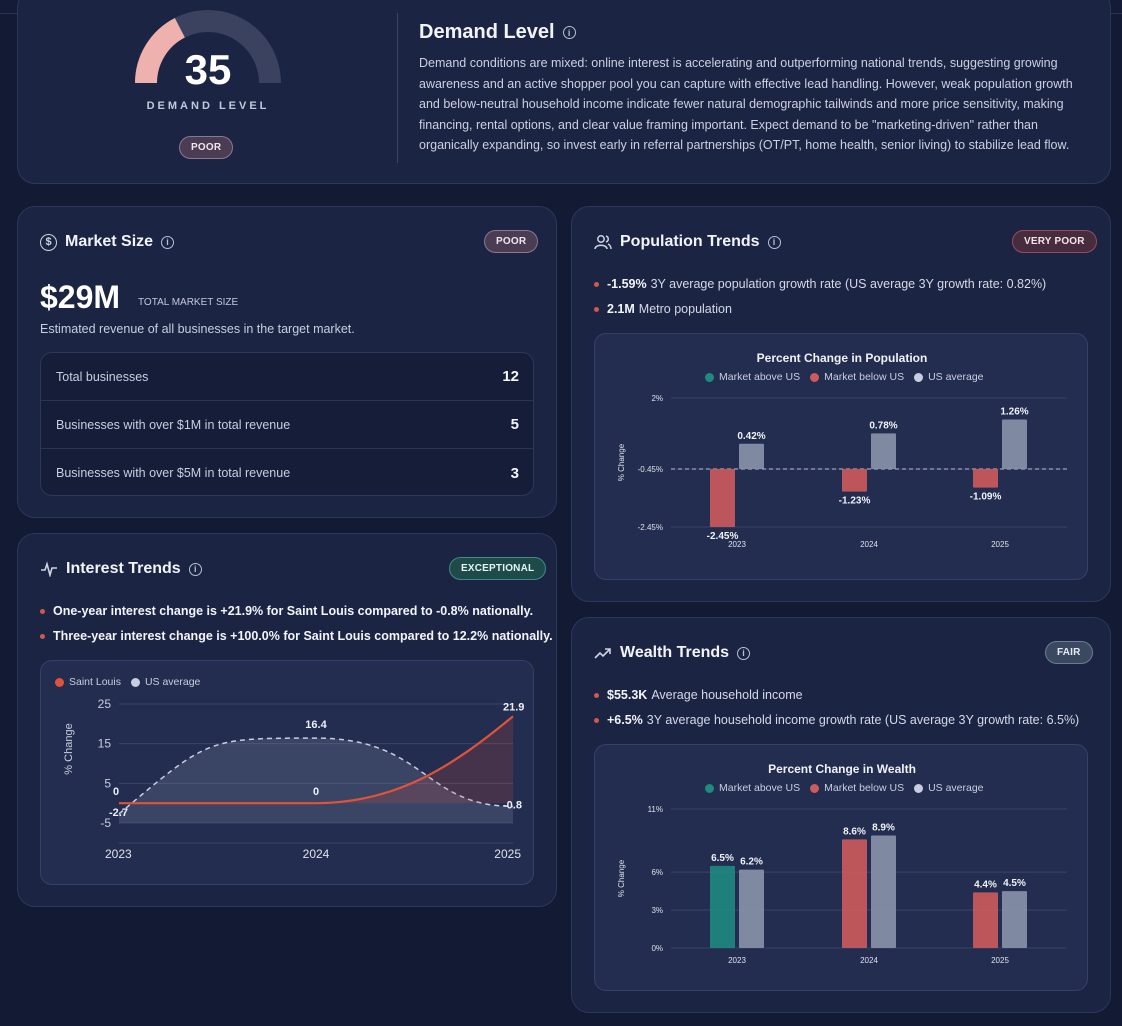  What do you see at coordinates (985, 884) in the screenshot?
I see `data-label: 4.4%` at bounding box center [985, 884].